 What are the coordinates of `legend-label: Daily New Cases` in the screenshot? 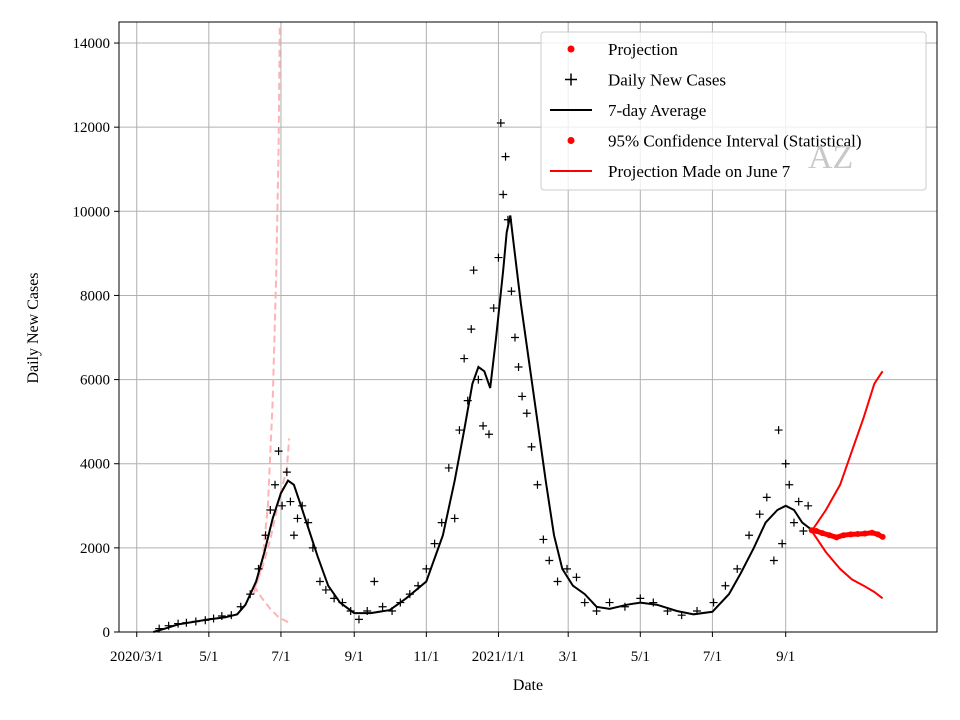 It's located at (667, 80).